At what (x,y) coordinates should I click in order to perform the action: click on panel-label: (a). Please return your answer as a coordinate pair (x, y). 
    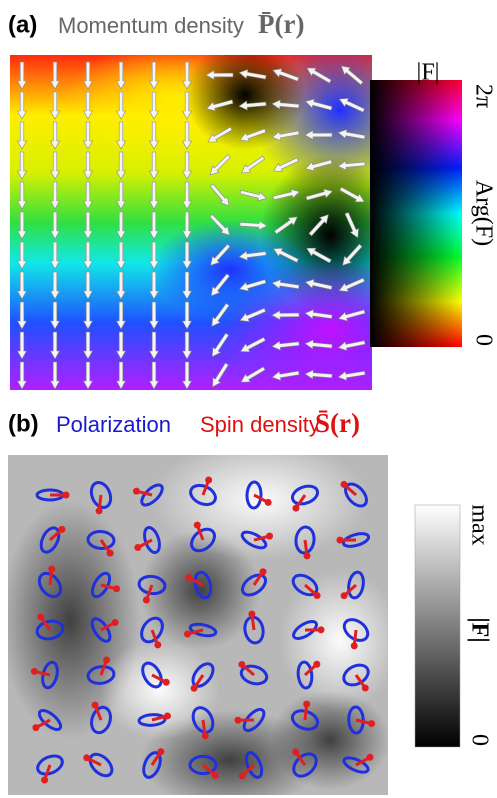
    Looking at the image, I should click on (22, 24).